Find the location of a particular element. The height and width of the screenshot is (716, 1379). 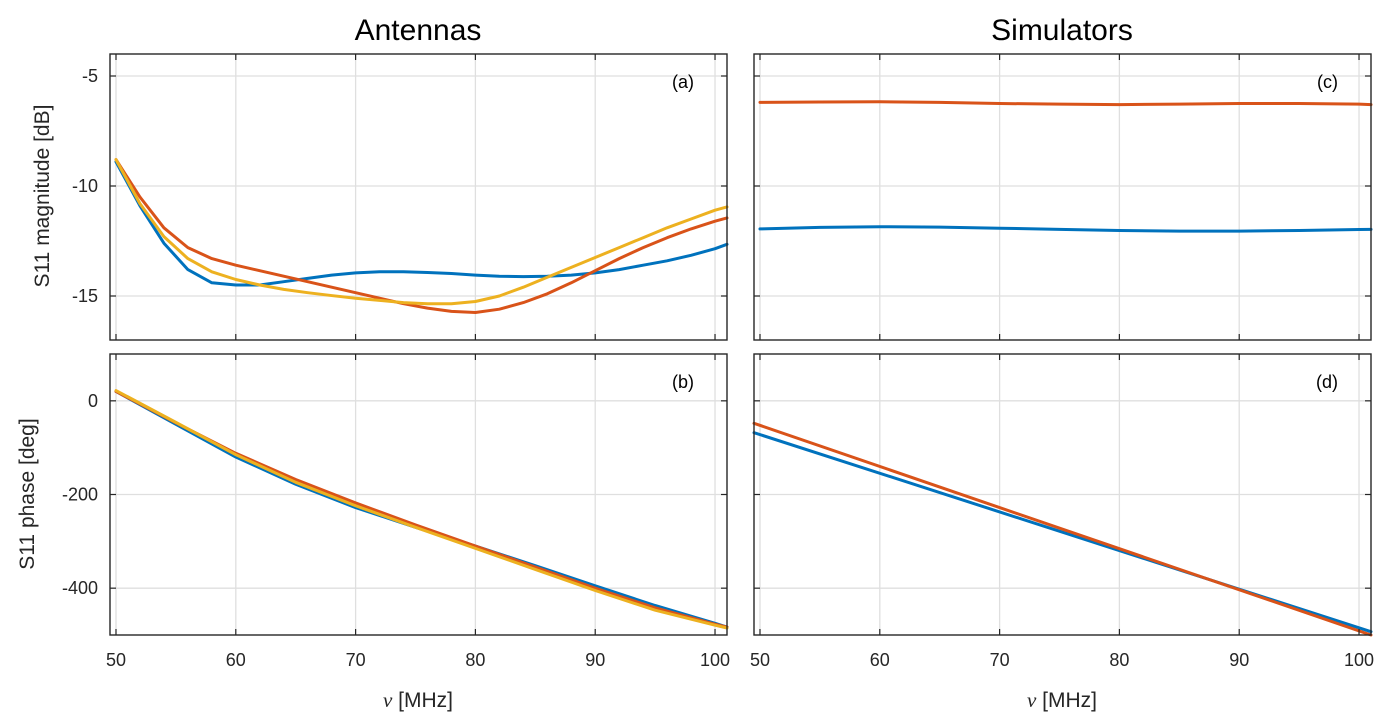

y-tick-label: -5 is located at coordinates (90, 76).